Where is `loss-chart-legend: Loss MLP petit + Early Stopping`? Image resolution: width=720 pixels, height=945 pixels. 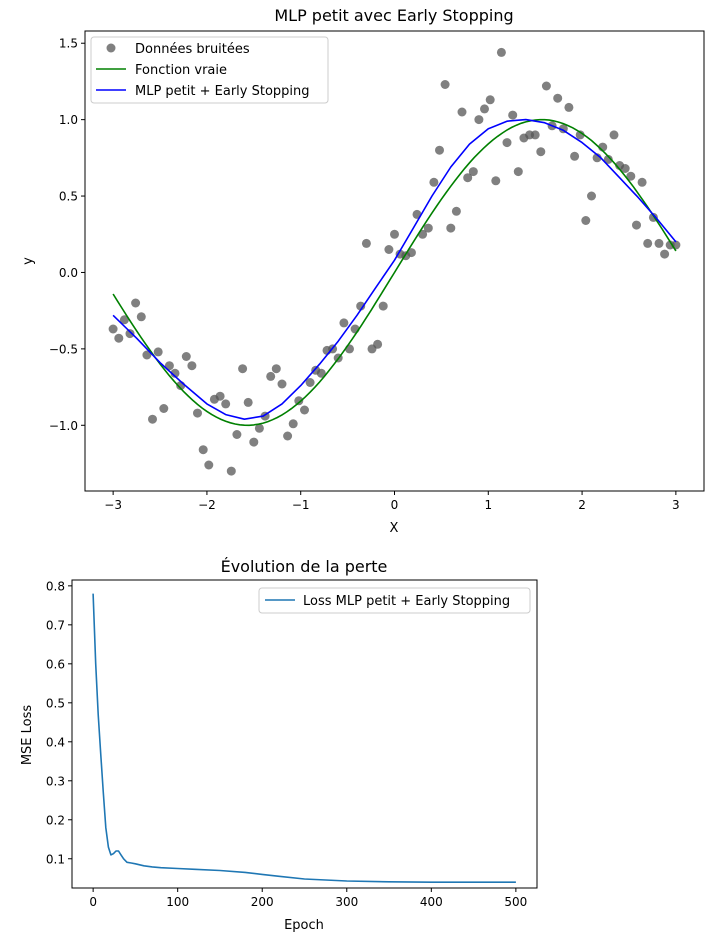
loss-chart-legend: Loss MLP petit + Early Stopping is located at coordinates (394, 600).